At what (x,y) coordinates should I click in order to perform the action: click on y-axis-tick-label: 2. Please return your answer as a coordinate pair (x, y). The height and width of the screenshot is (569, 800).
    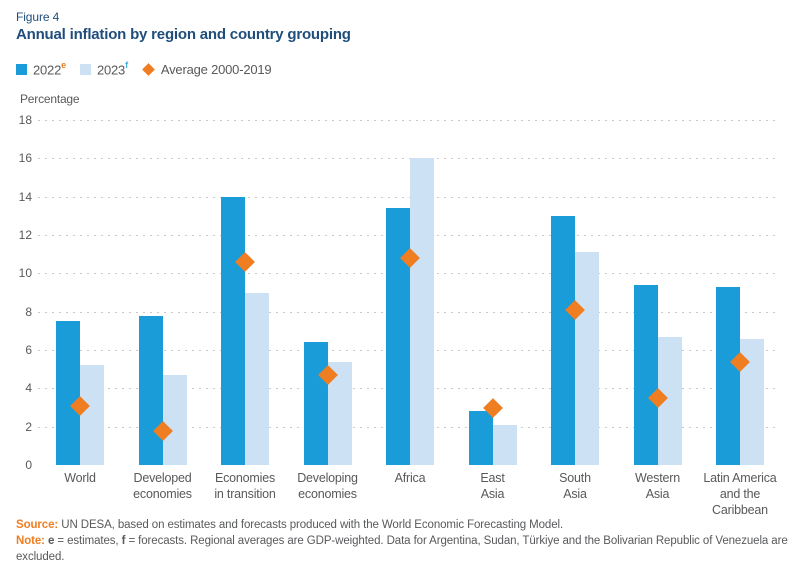
    Looking at the image, I should click on (28, 426).